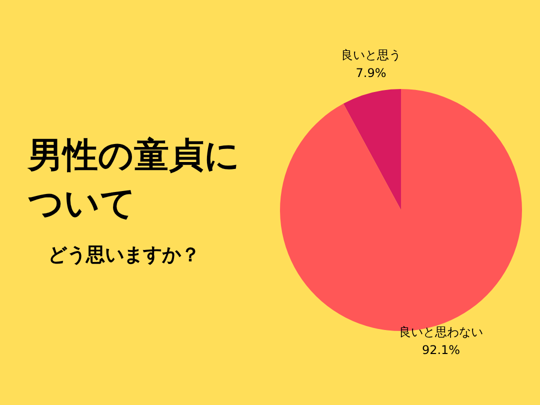 This screenshot has height=405, width=540. Describe the element at coordinates (371, 73) in the screenshot. I see `data-label: 7.9%` at that location.